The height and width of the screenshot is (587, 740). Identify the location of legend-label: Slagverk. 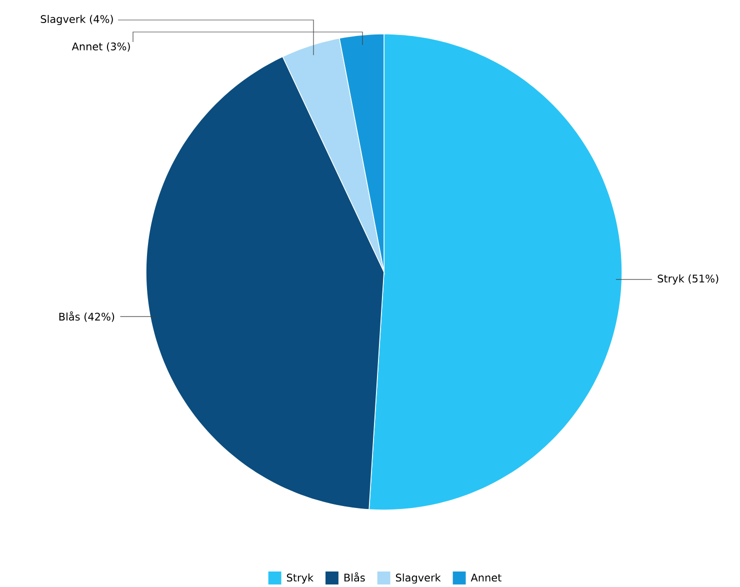
(418, 578).